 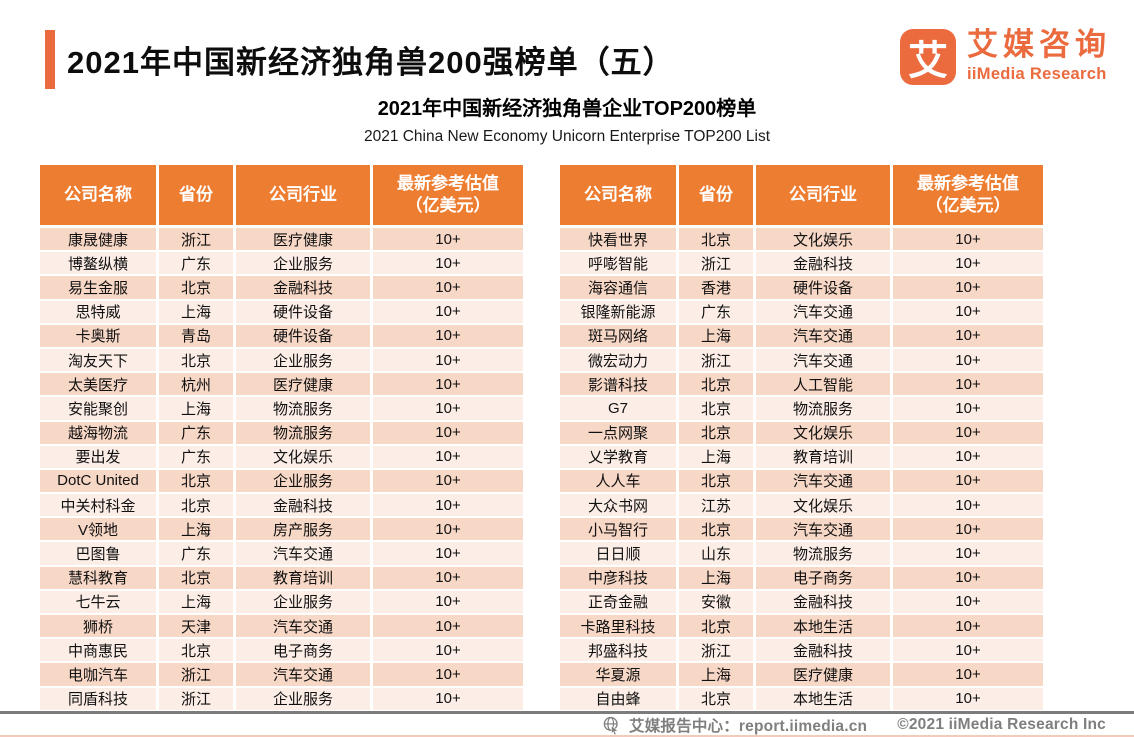 I want to click on cell-company: 自由蜂, so click(x=618, y=698).